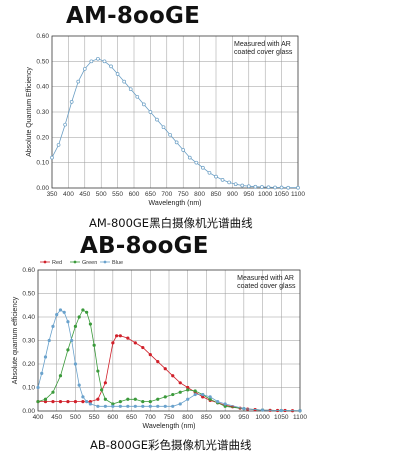 This screenshot has height=457, width=420. Describe the element at coordinates (105, 262) in the screenshot. I see `legend-marker-blue` at that location.